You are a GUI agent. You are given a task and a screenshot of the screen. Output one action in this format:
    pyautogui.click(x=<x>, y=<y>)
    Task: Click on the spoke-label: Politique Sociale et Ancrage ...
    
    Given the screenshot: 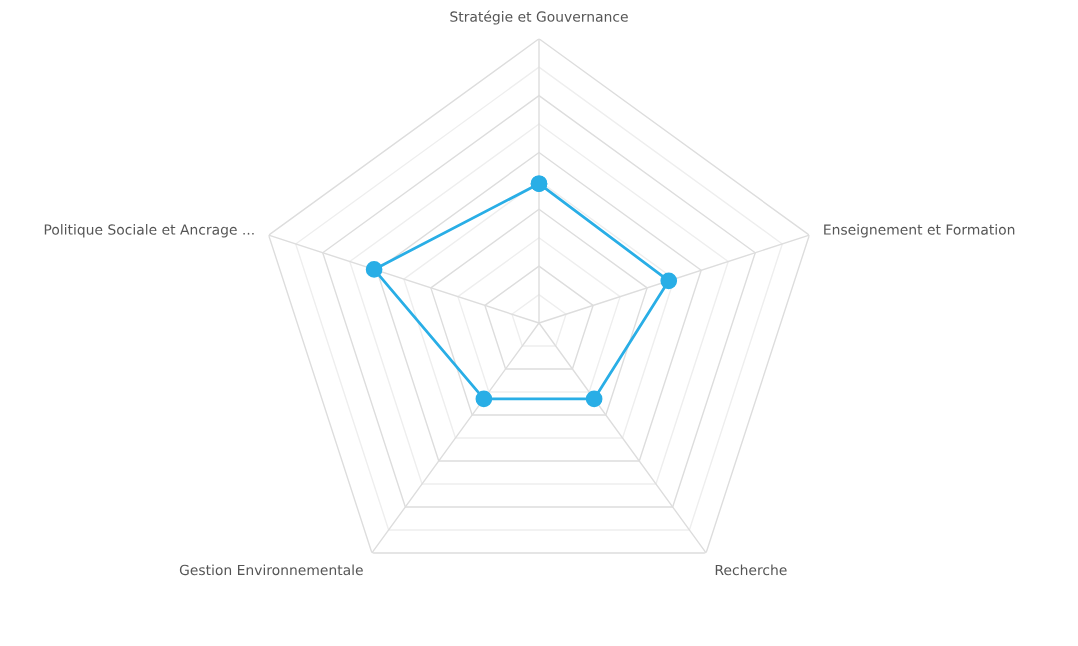 What is the action you would take?
    pyautogui.click(x=149, y=231)
    